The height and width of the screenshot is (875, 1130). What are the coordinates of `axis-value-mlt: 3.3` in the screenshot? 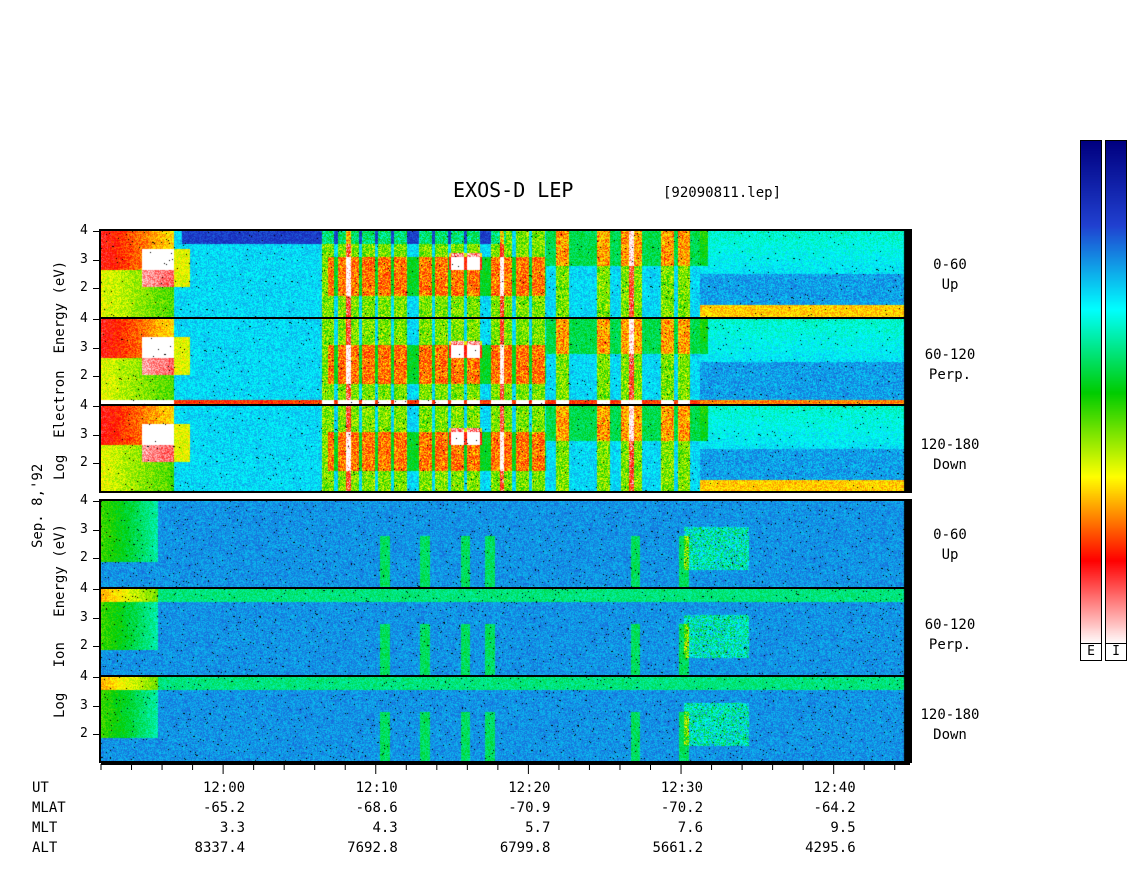 It's located at (232, 828).